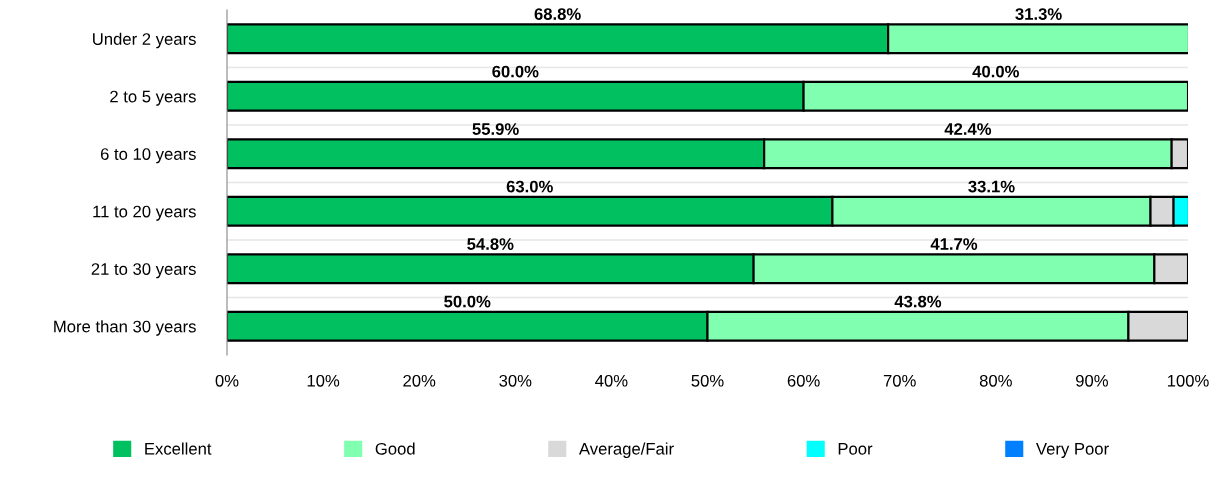 The image size is (1223, 478). Describe the element at coordinates (995, 71) in the screenshot. I see `data-label: 40.0%` at that location.